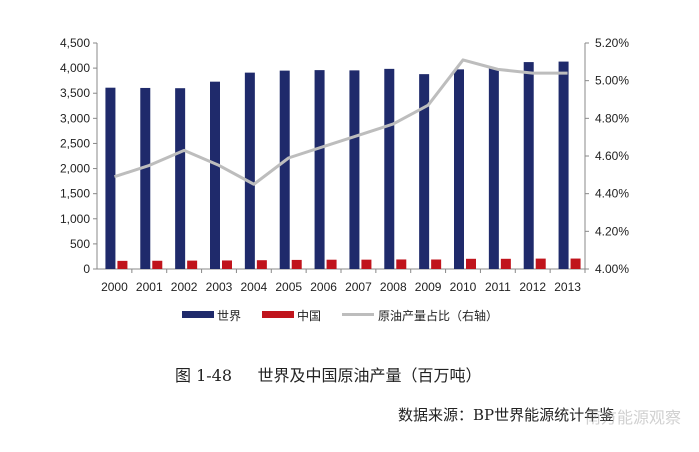  I want to click on y-right-tick-label: 4.20%, so click(612, 231).